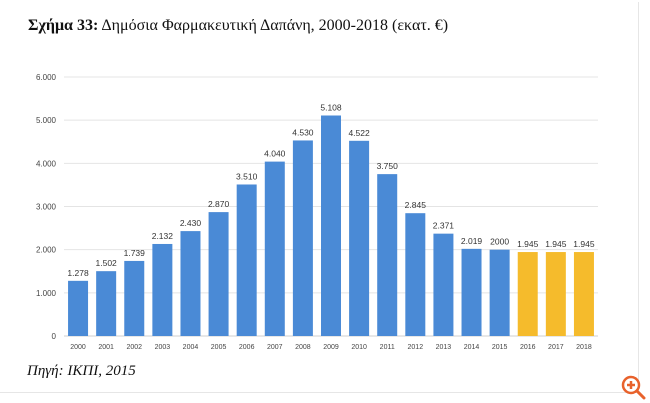 Image resolution: width=650 pixels, height=403 pixels. Describe the element at coordinates (81, 371) in the screenshot. I see `source-note: Πηγή: ΙΚΠΙ, 2015` at that location.